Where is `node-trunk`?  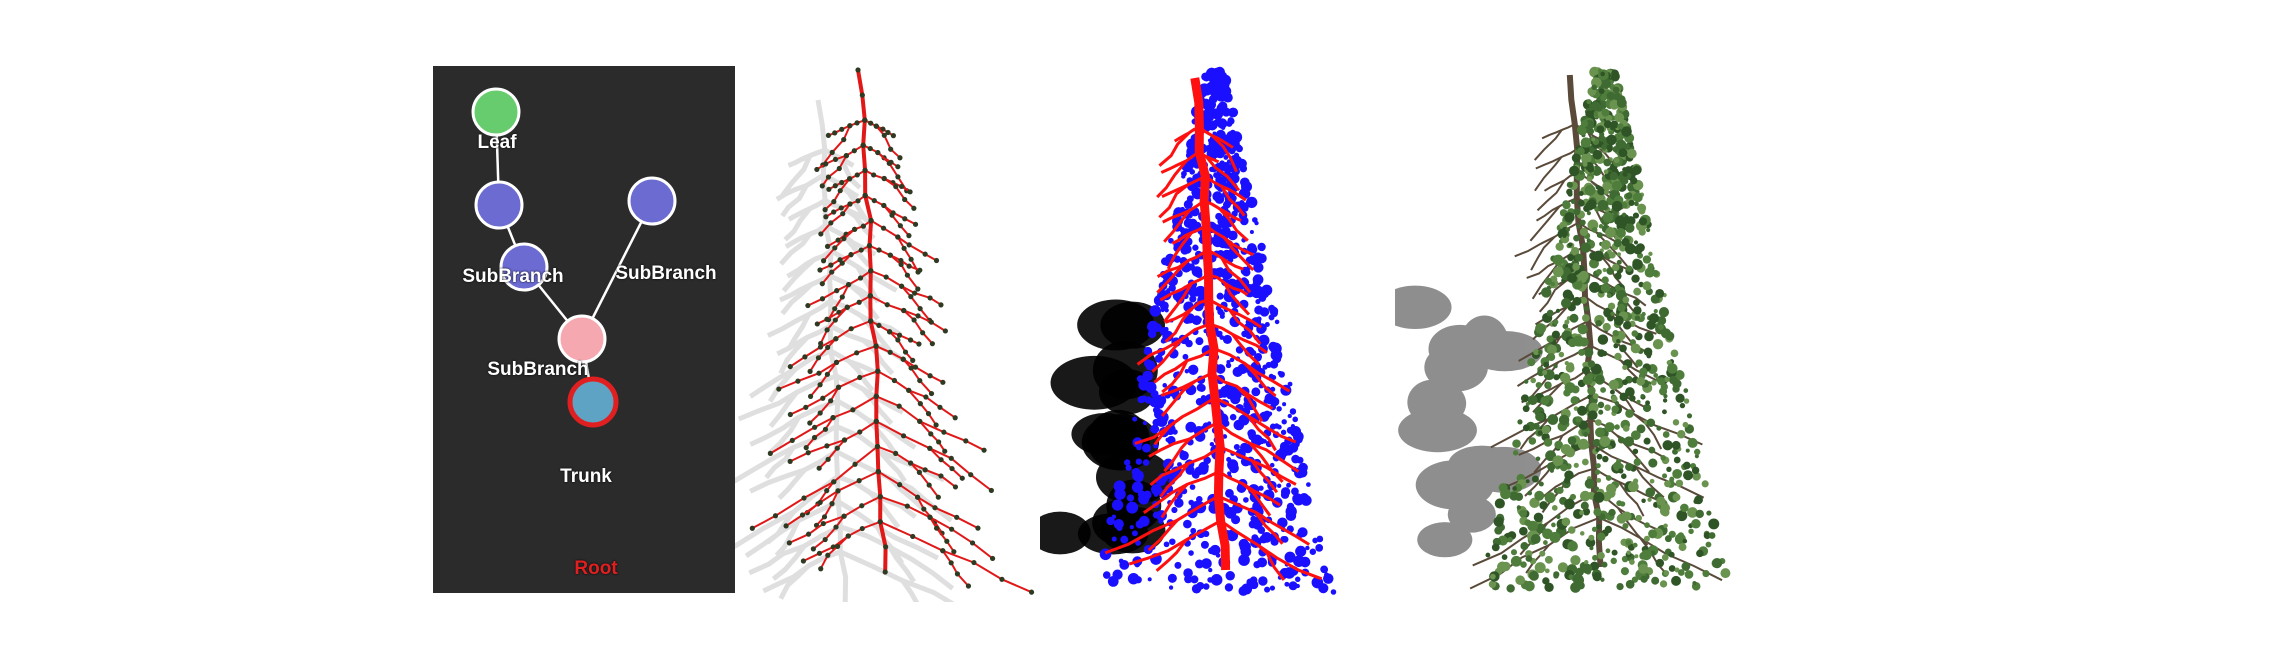
node-trunk is located at coordinates (582, 339).